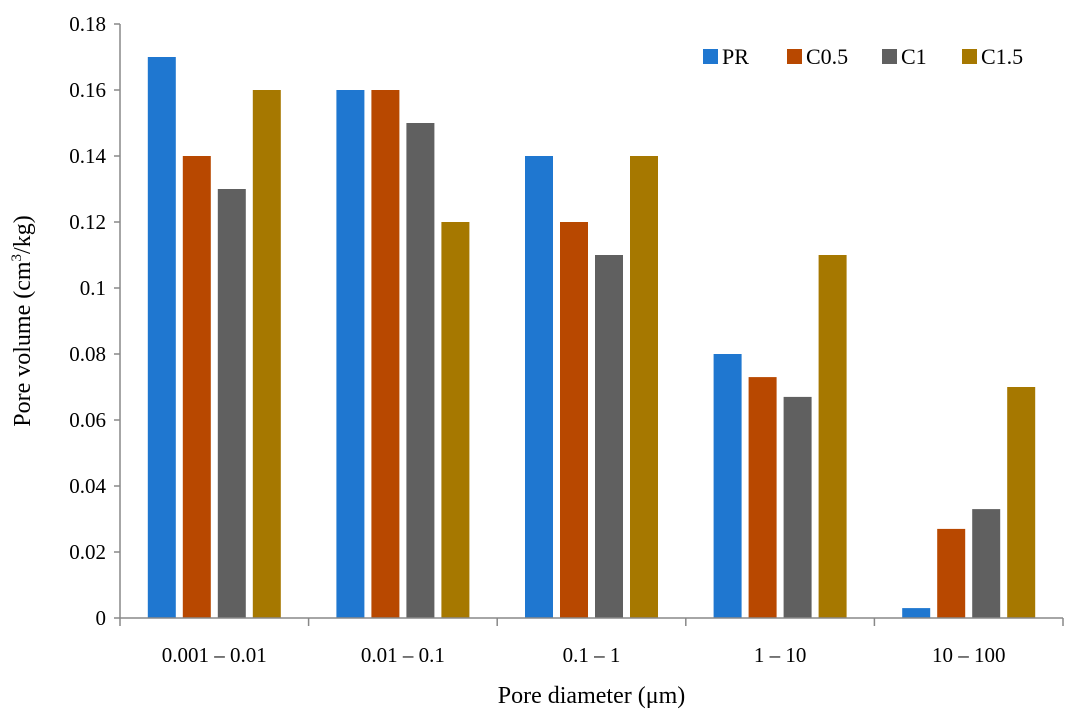  What do you see at coordinates (23, 344) in the screenshot?
I see `y-axis-title-main: Pore volume (cm` at bounding box center [23, 344].